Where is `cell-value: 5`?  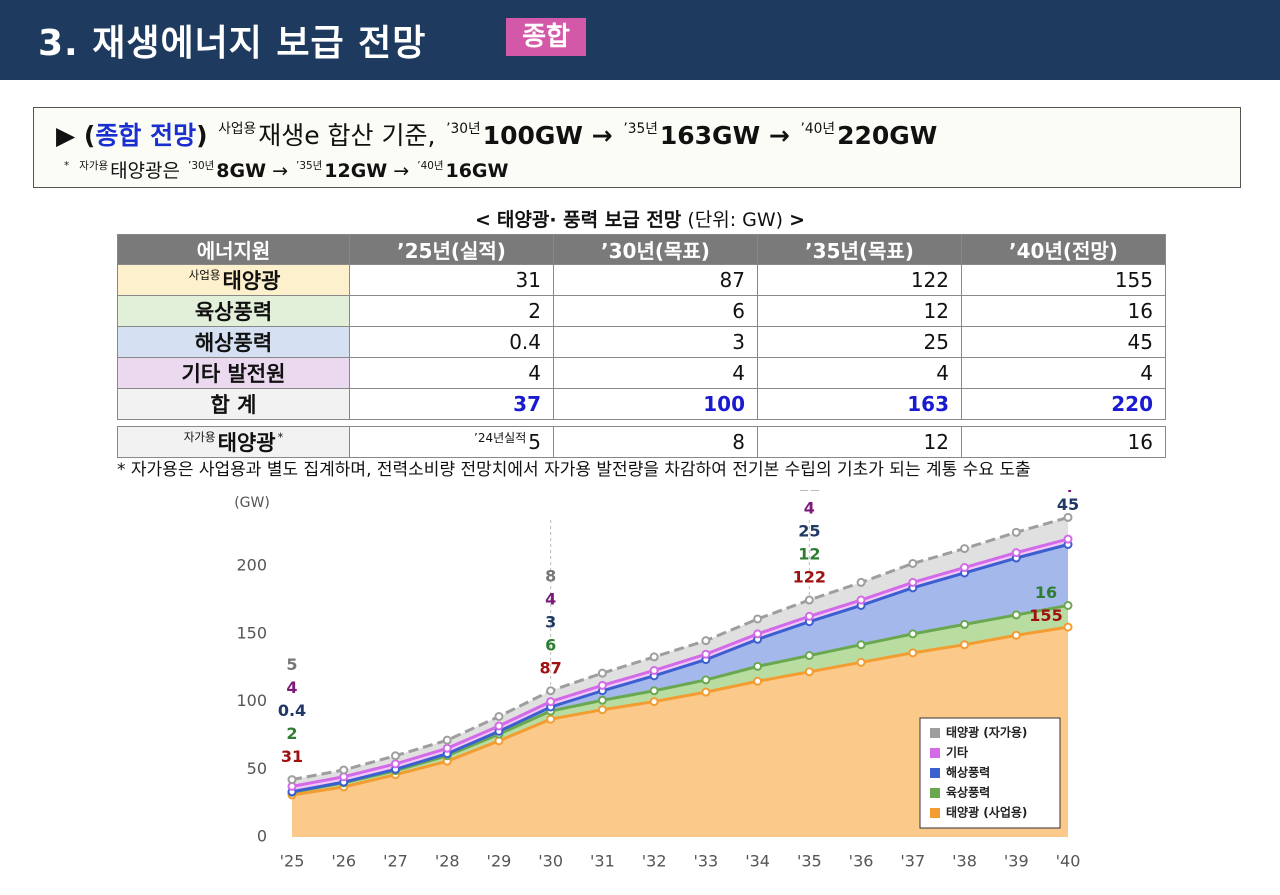 cell-value: 5 is located at coordinates (534, 442).